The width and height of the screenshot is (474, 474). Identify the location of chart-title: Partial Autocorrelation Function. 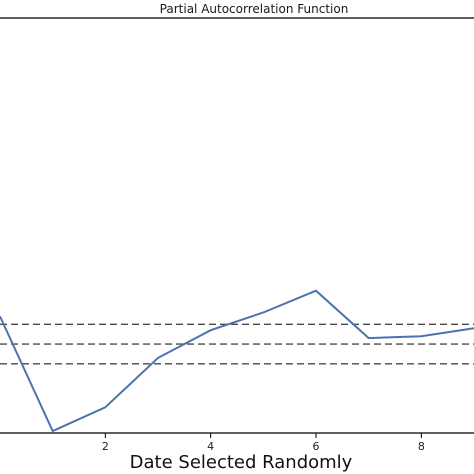
(254, 9).